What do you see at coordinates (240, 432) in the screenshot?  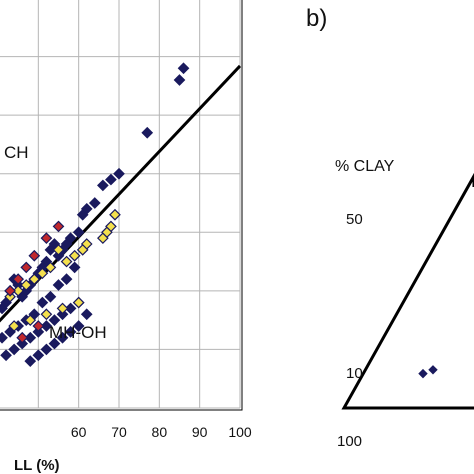 I see `x-tick-label: 100` at bounding box center [240, 432].